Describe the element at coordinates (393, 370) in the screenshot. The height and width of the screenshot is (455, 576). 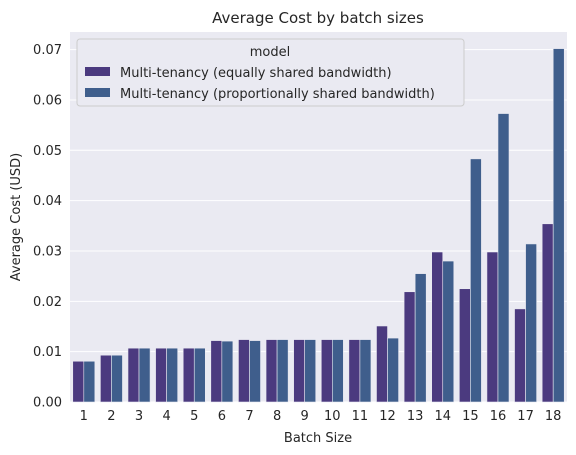
I see `bar-series1-cat12` at that location.